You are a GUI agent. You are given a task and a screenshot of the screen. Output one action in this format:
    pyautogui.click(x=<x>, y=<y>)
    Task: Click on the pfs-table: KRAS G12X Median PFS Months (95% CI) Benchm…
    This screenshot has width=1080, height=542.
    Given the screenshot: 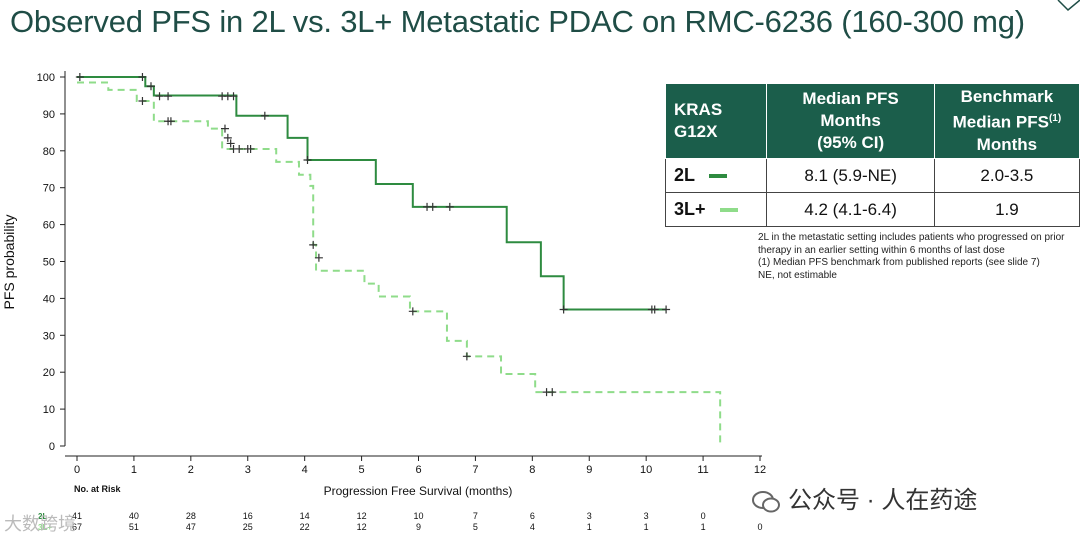 What is the action you would take?
    pyautogui.click(x=872, y=155)
    